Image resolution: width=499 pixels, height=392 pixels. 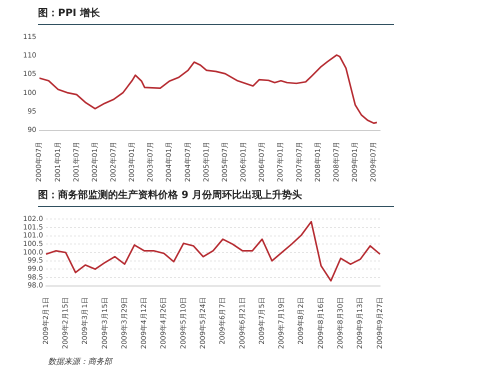 I want to click on chart-title: 图：商务部监测的生产资料价格 9 月份周环比出现上升势头, so click(x=216, y=197).